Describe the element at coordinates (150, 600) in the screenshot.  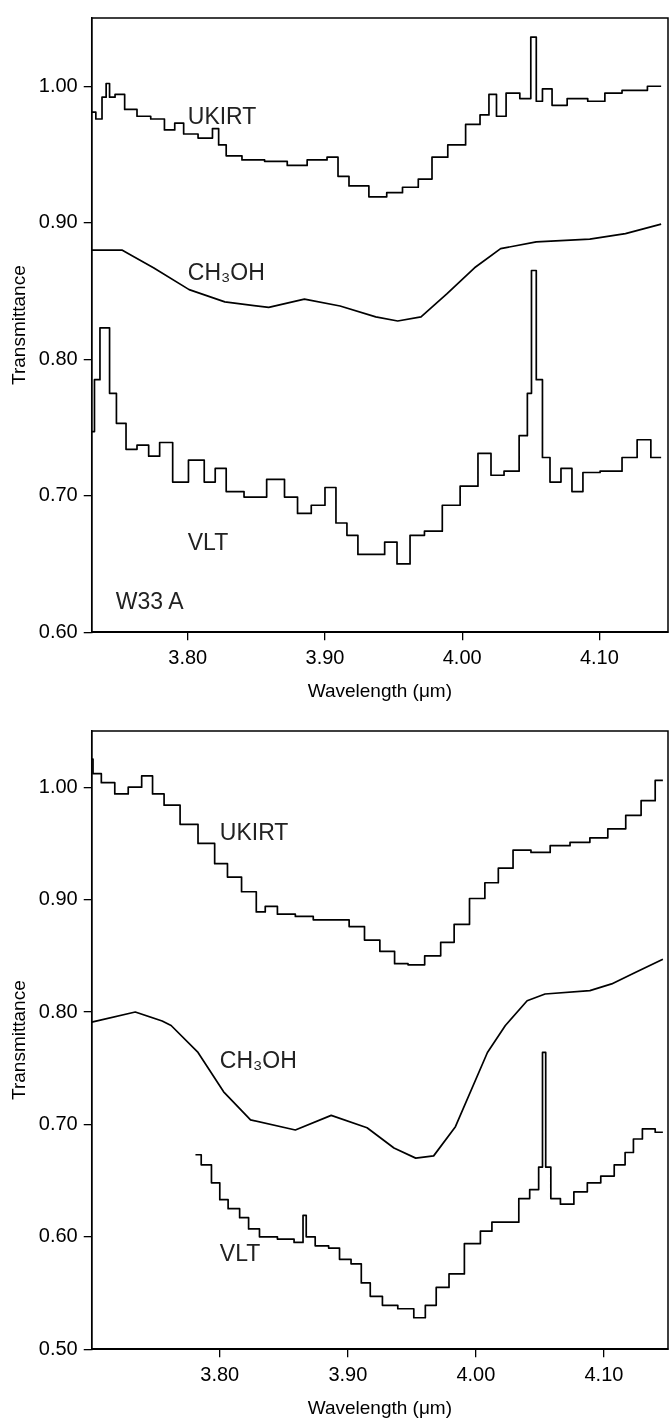
I see `annotation: W33 A` at that location.